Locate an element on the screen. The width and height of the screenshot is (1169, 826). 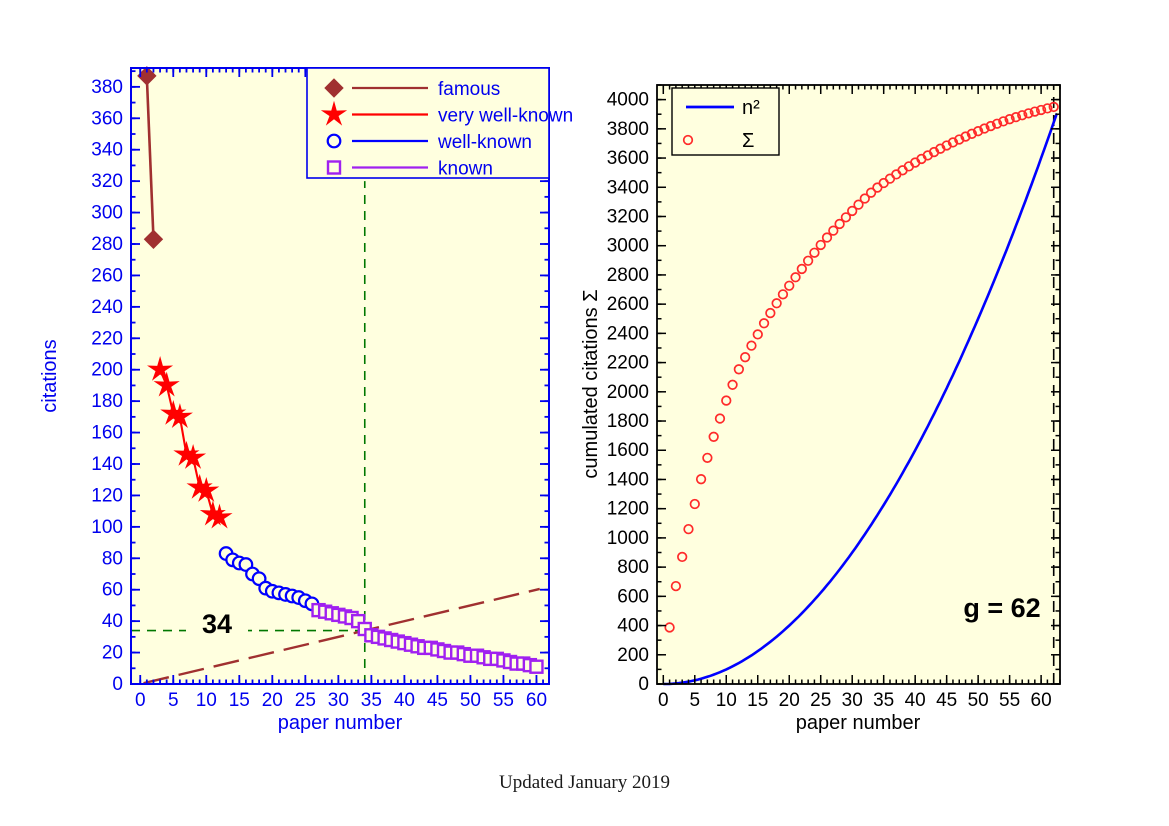
y-axis-title: cumulated citations Σ is located at coordinates (591, 383).